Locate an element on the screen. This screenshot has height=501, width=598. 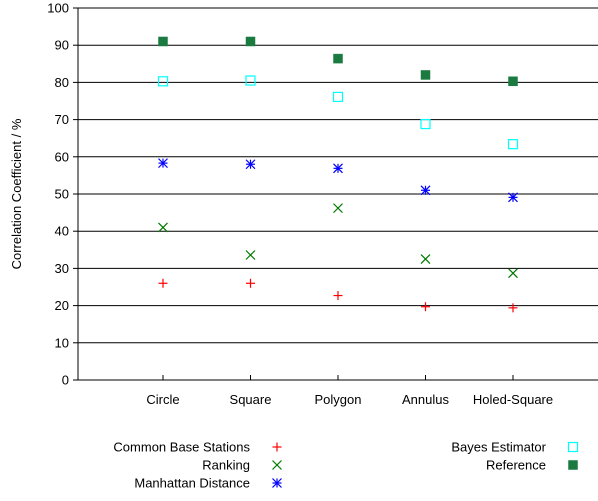
legend-item-manhattan-distance: Manhattan Distance is located at coordinates (208, 483).